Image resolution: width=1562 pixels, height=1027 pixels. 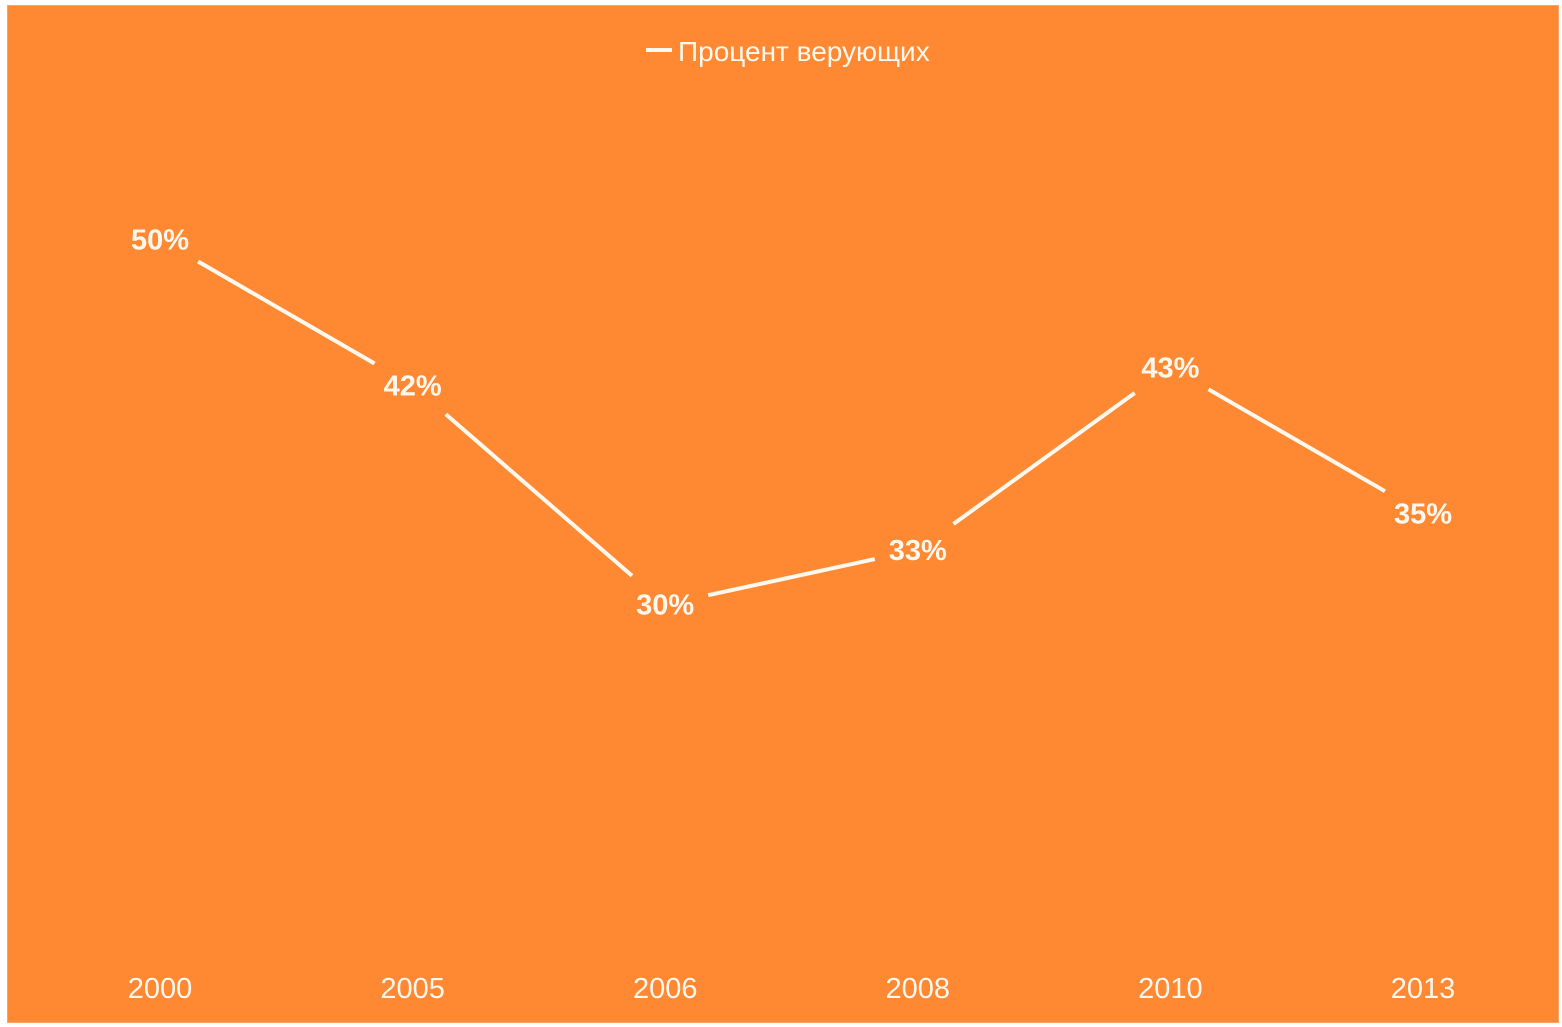 What do you see at coordinates (804, 51) in the screenshot?
I see `legend-label: Процент верующих` at bounding box center [804, 51].